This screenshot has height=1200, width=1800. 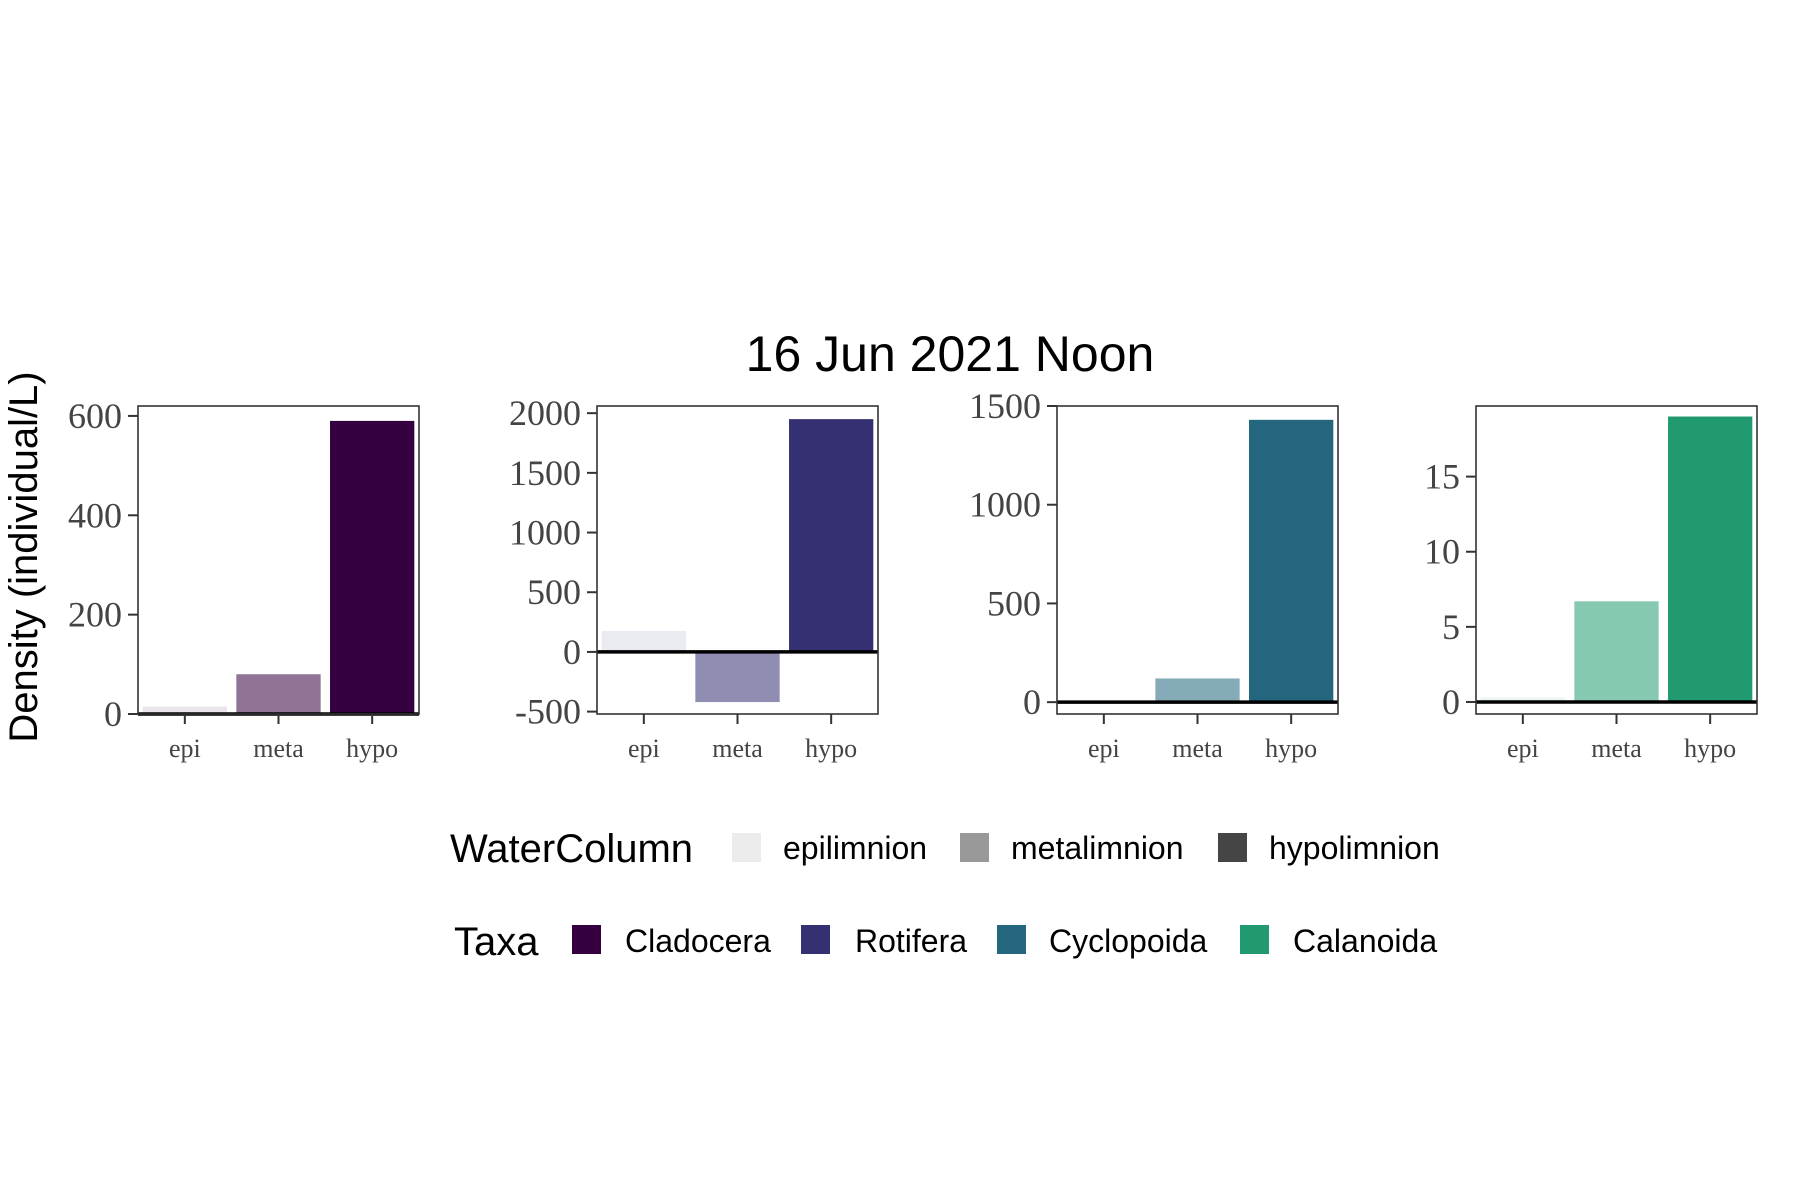 What do you see at coordinates (1128, 941) in the screenshot?
I see `legend-label-cyclopoida: Cyclopoida` at bounding box center [1128, 941].